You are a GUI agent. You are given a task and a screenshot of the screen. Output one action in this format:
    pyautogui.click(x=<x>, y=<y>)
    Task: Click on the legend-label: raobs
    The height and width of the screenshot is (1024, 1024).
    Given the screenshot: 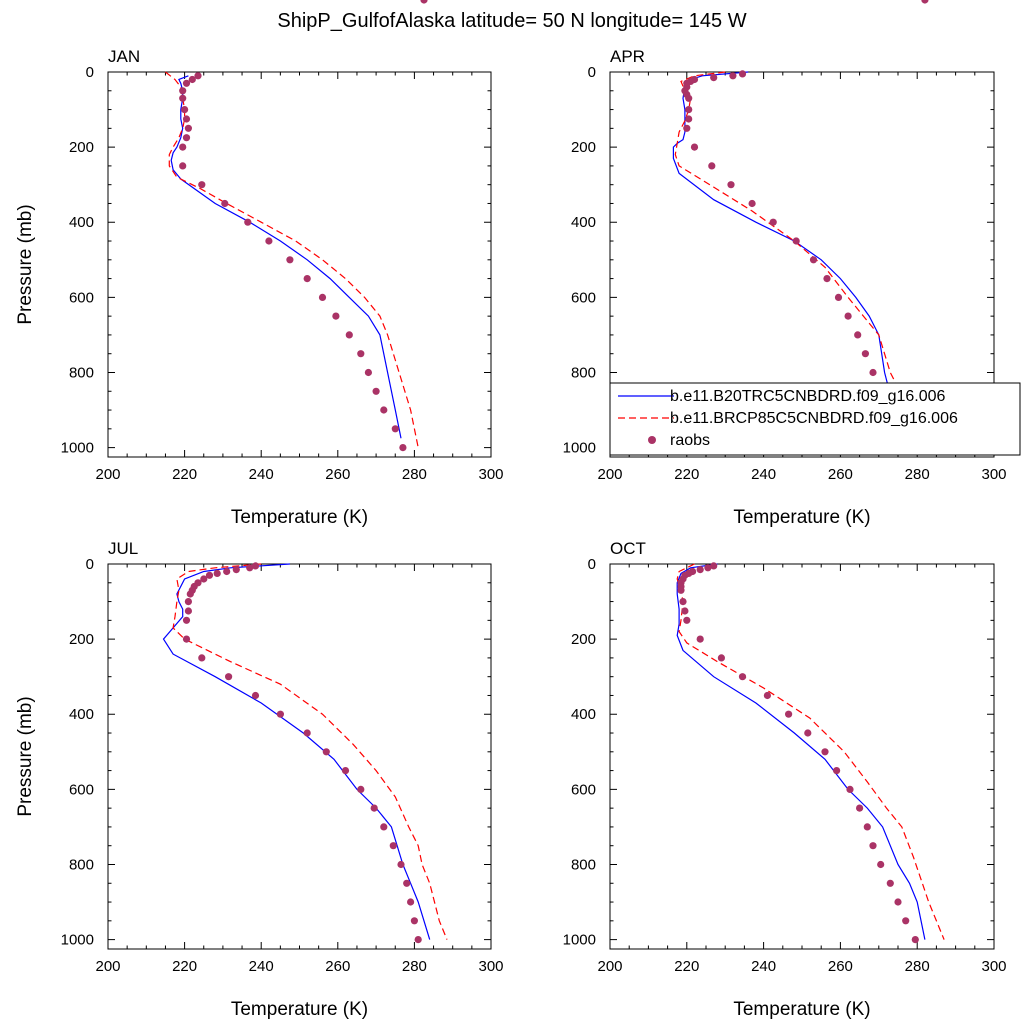 What is the action you would take?
    pyautogui.click(x=690, y=440)
    